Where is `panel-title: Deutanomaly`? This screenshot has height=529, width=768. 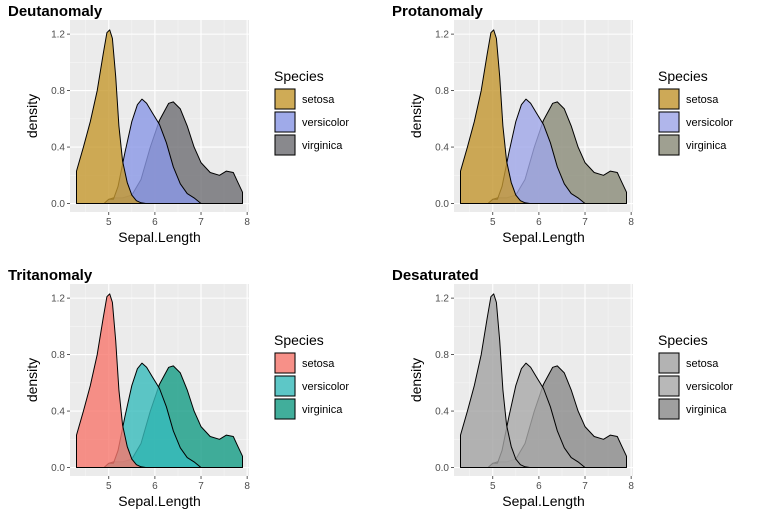
panel-title: Deutanomaly is located at coordinates (55, 11).